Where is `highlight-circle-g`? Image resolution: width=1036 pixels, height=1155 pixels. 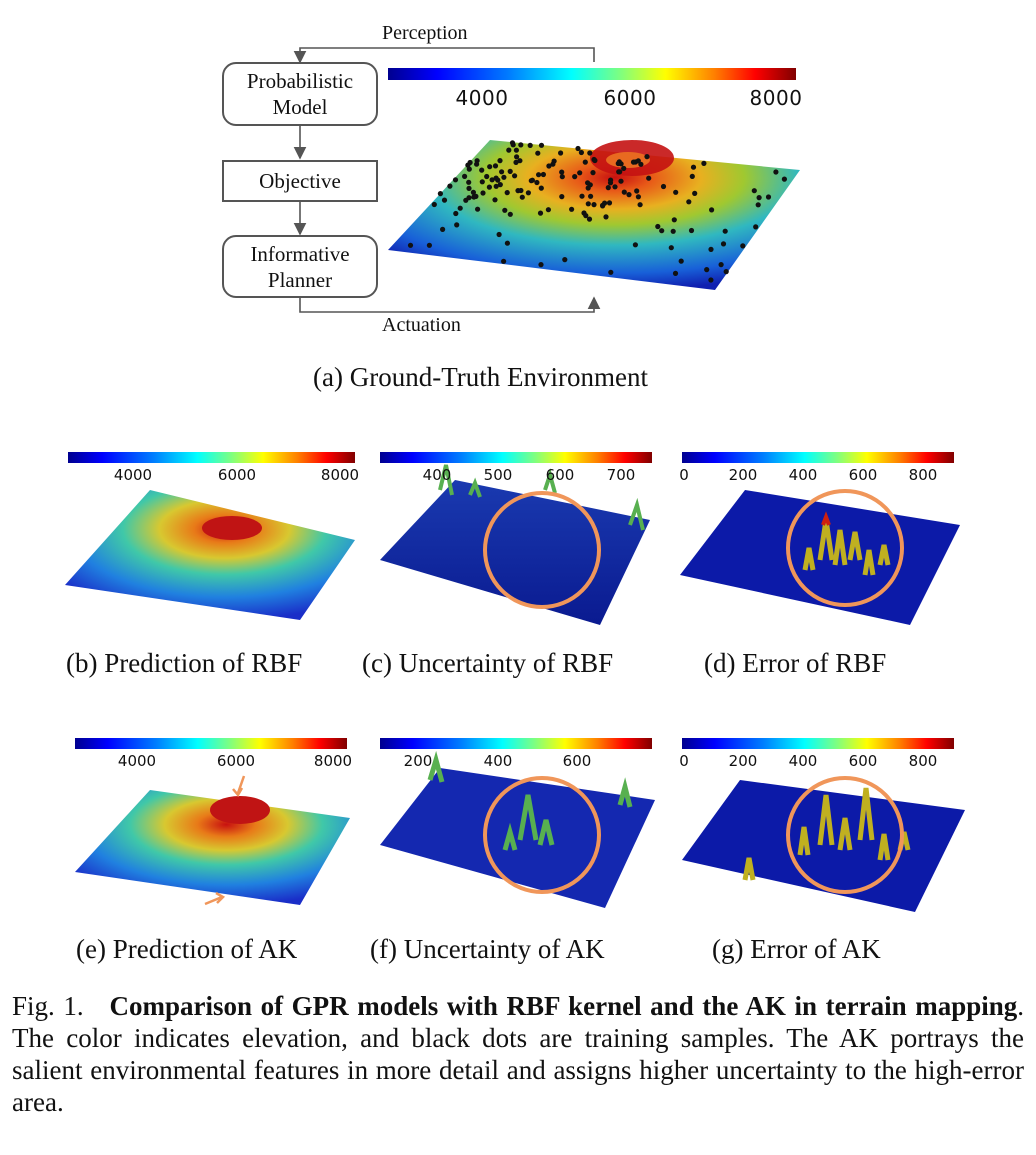
highlight-circle-g is located at coordinates (845, 835).